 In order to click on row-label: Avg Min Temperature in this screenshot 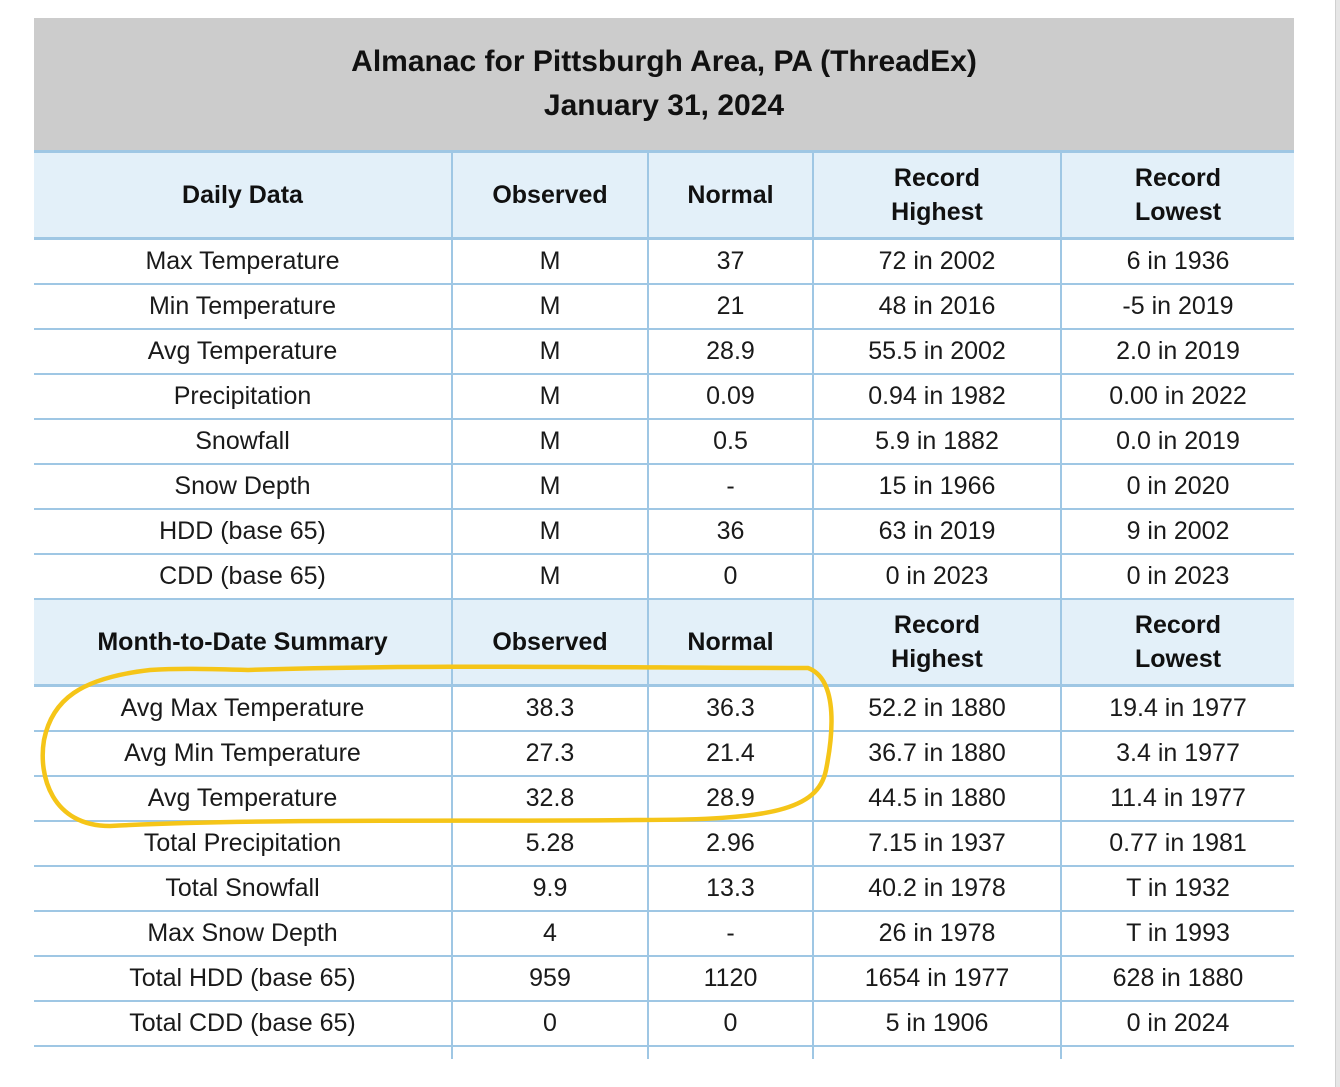, I will do `click(243, 754)`.